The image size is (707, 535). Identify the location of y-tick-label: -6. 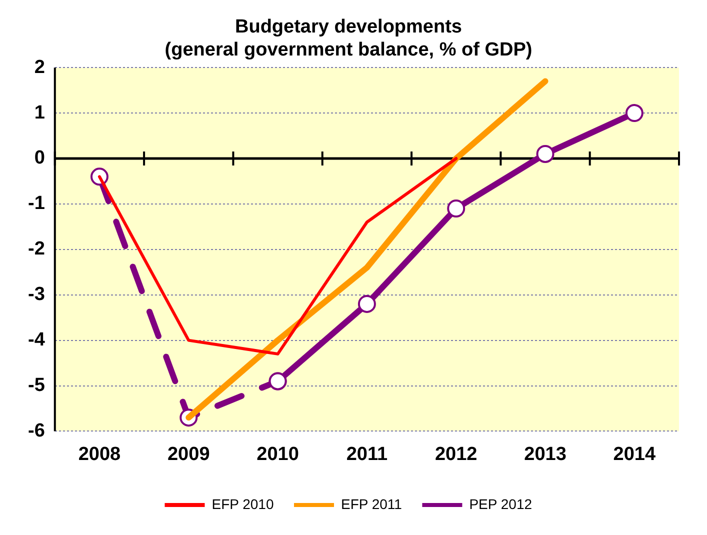
(36, 431).